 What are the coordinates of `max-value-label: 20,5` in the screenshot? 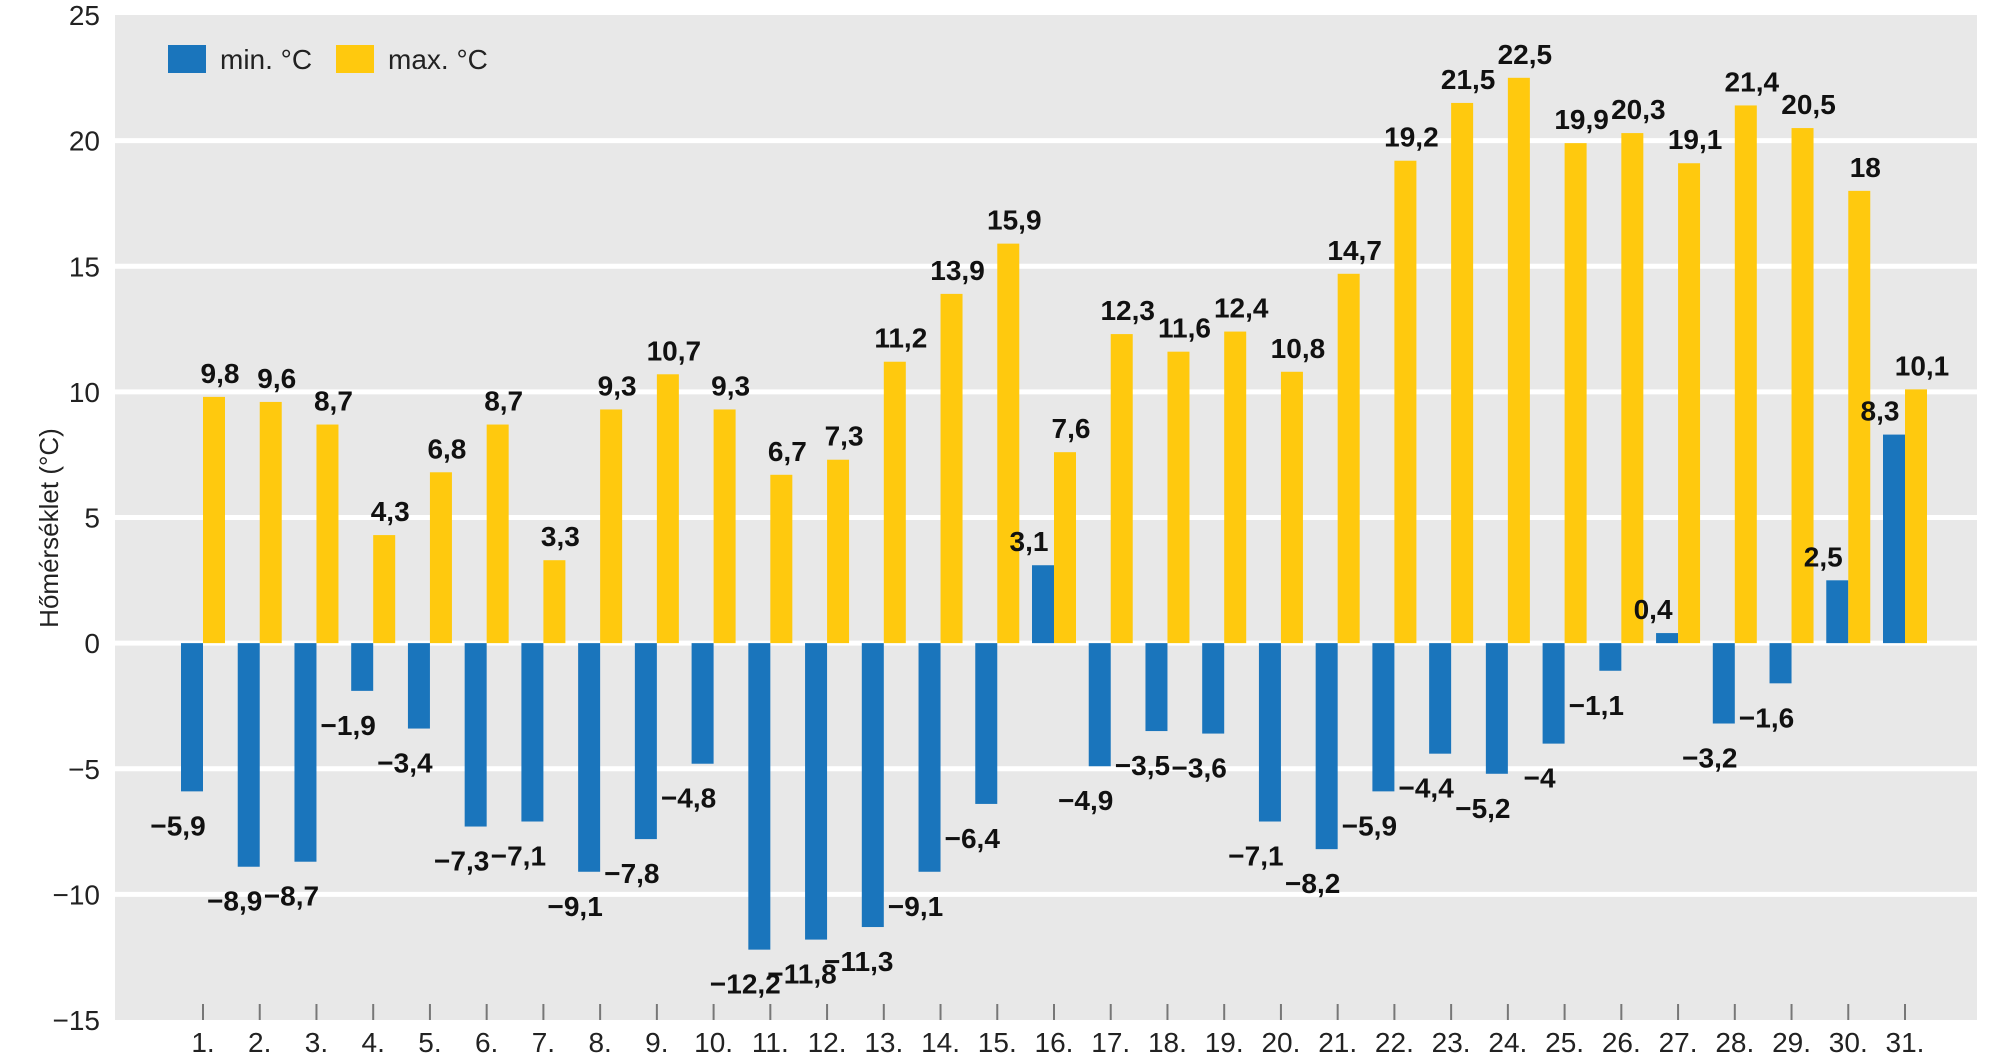 It's located at (1808, 104).